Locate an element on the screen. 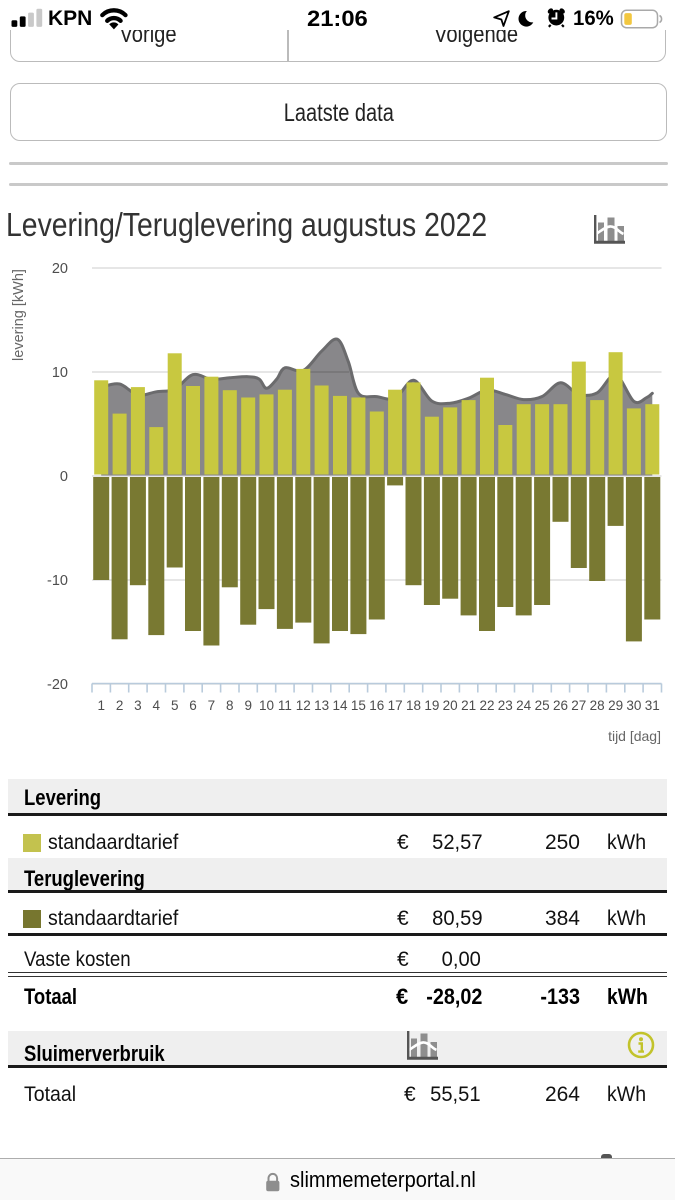 The height and width of the screenshot is (1200, 675). svg-text: 31 is located at coordinates (652, 705).